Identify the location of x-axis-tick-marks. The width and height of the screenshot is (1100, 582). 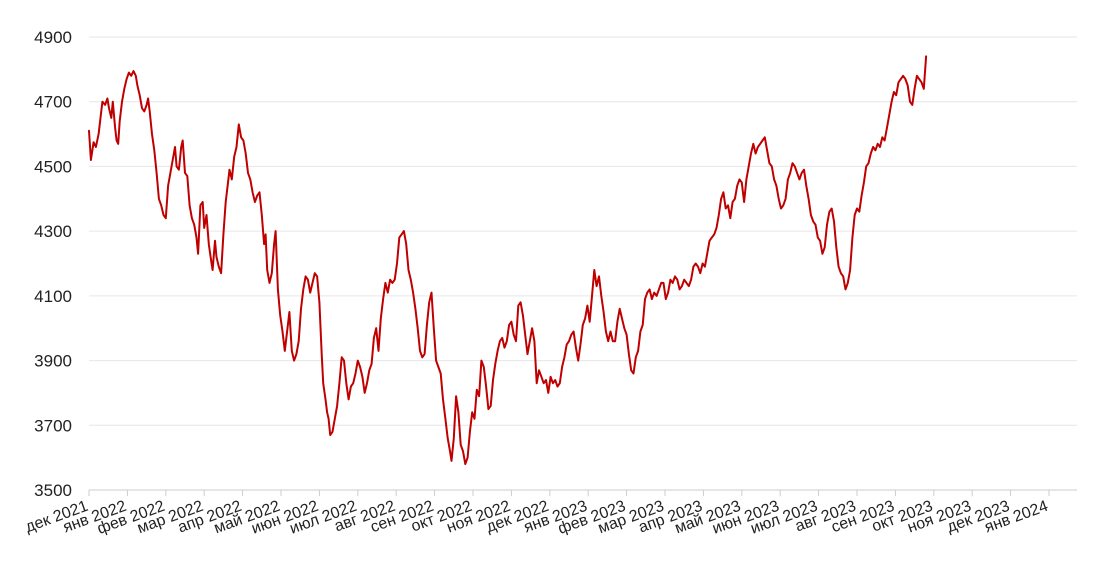
(569, 493).